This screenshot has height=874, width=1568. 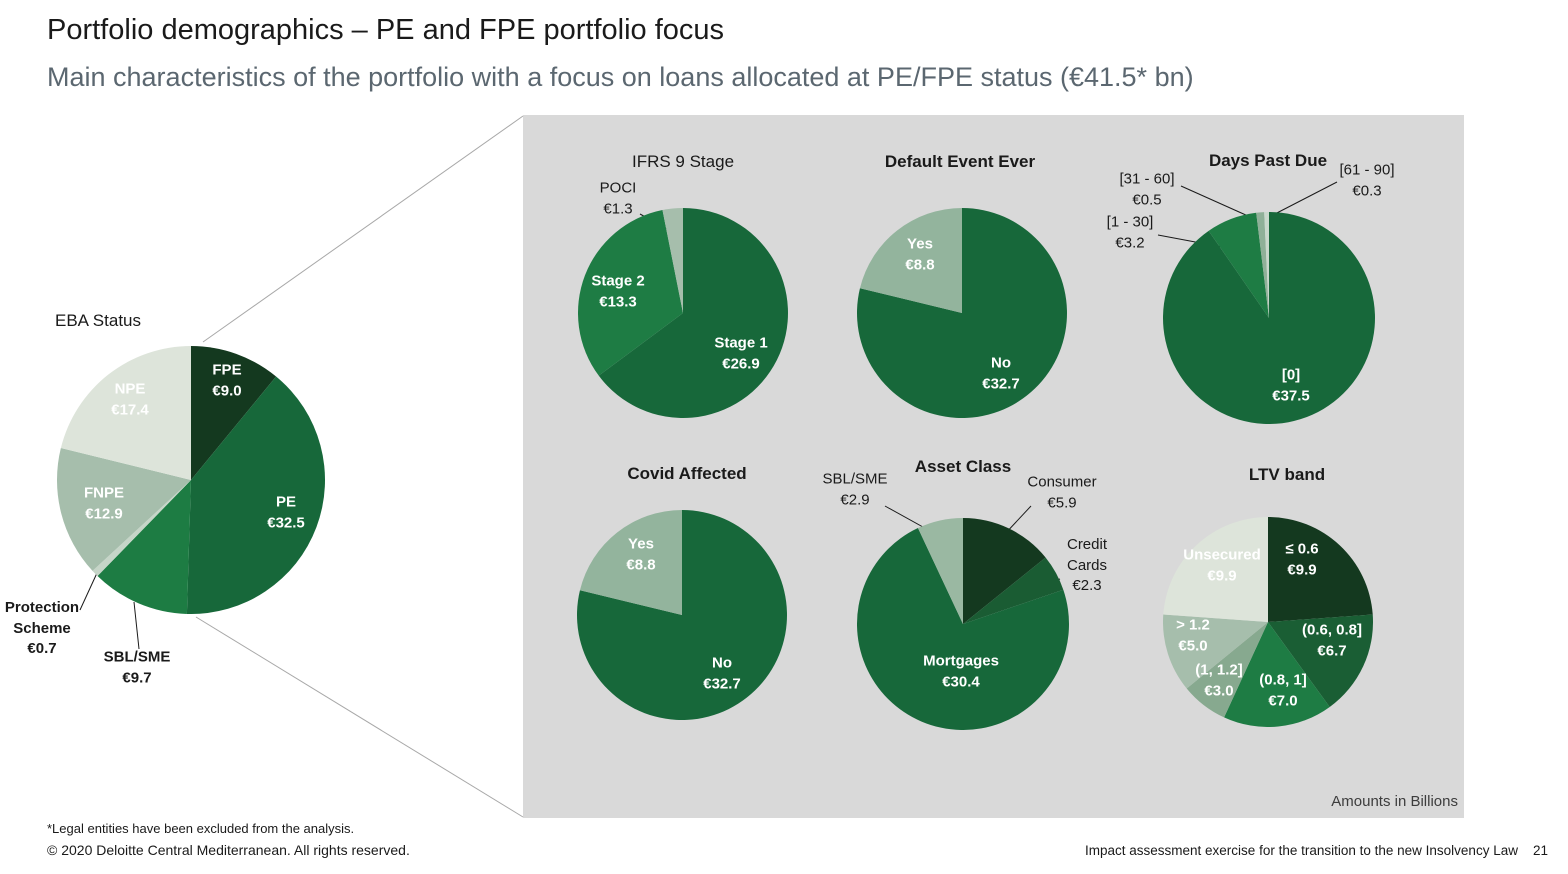 What do you see at coordinates (618, 198) in the screenshot?
I see `slice-label-poci: POCI €1.3` at bounding box center [618, 198].